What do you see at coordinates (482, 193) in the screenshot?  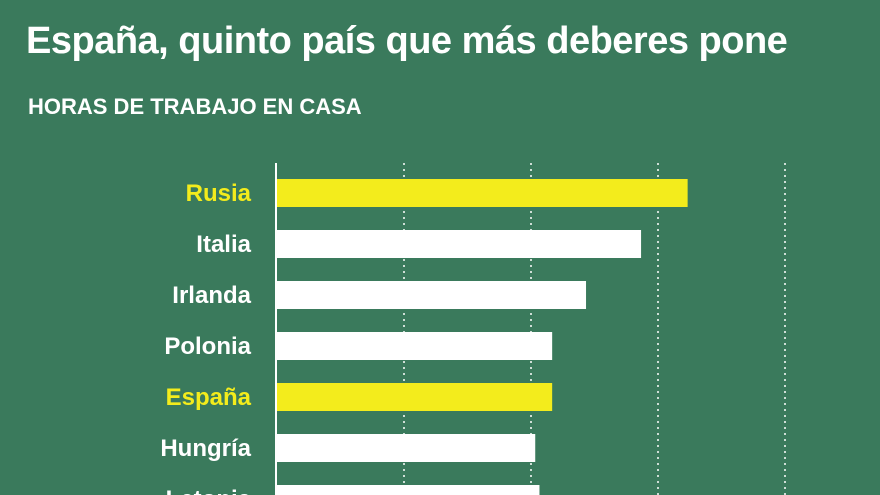 I see `bar-rusia` at bounding box center [482, 193].